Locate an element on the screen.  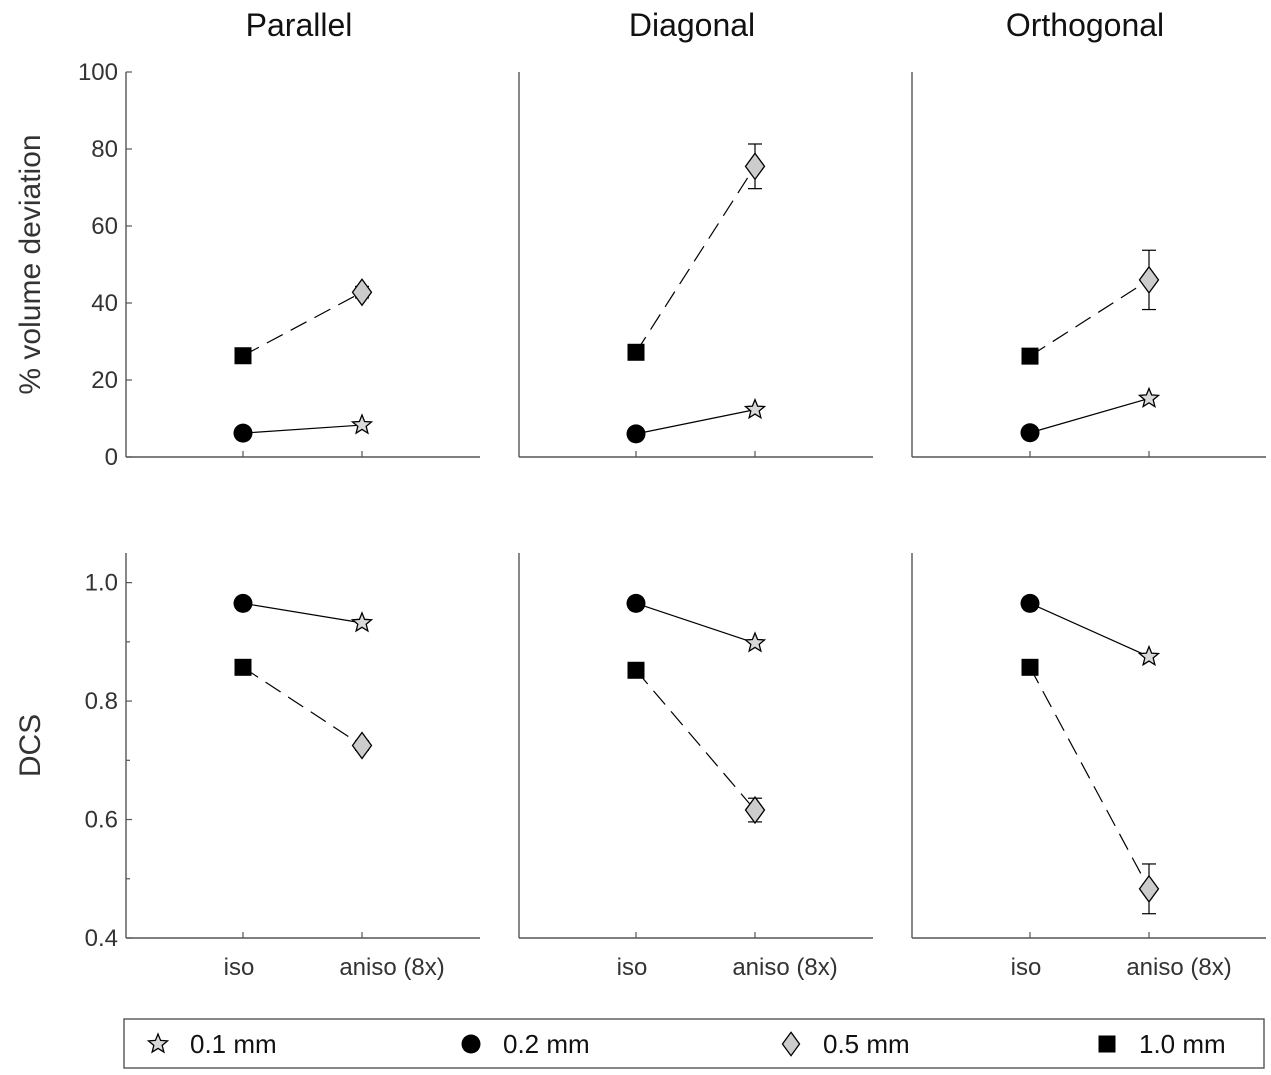
y-tick-label: 0 is located at coordinates (111, 457).